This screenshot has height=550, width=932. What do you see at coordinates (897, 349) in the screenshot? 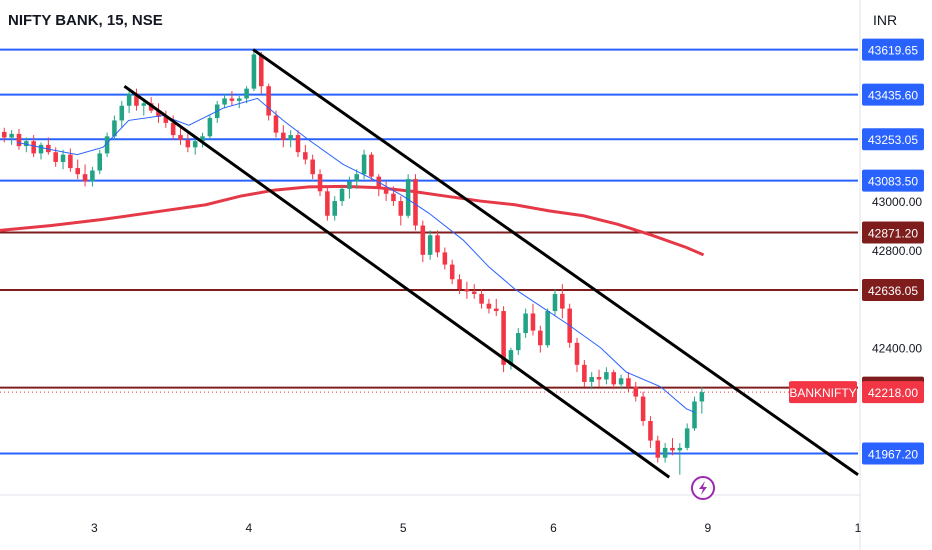
I see `y-tick-label: 42400.00` at bounding box center [897, 349].